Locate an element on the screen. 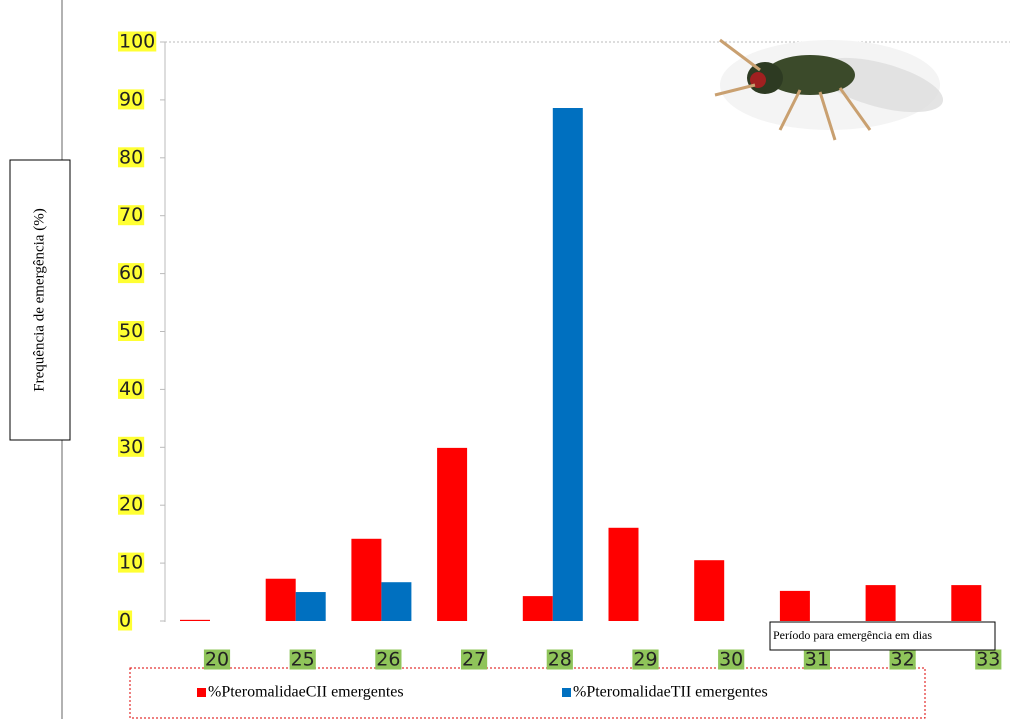 The height and width of the screenshot is (719, 1015). x-tick-label: 26 is located at coordinates (388, 660).